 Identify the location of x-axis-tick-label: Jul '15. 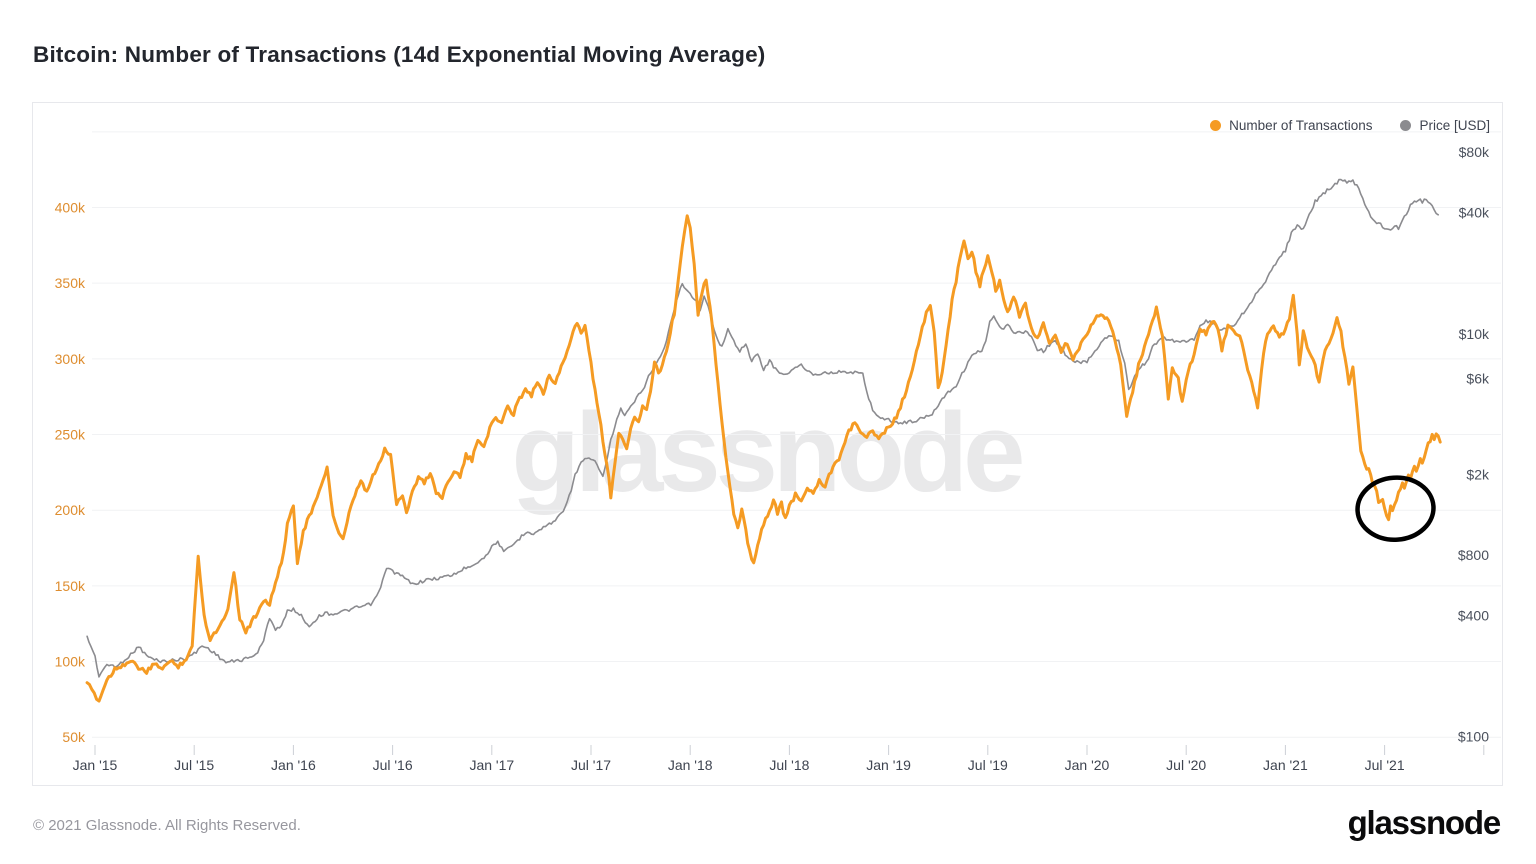
(194, 765).